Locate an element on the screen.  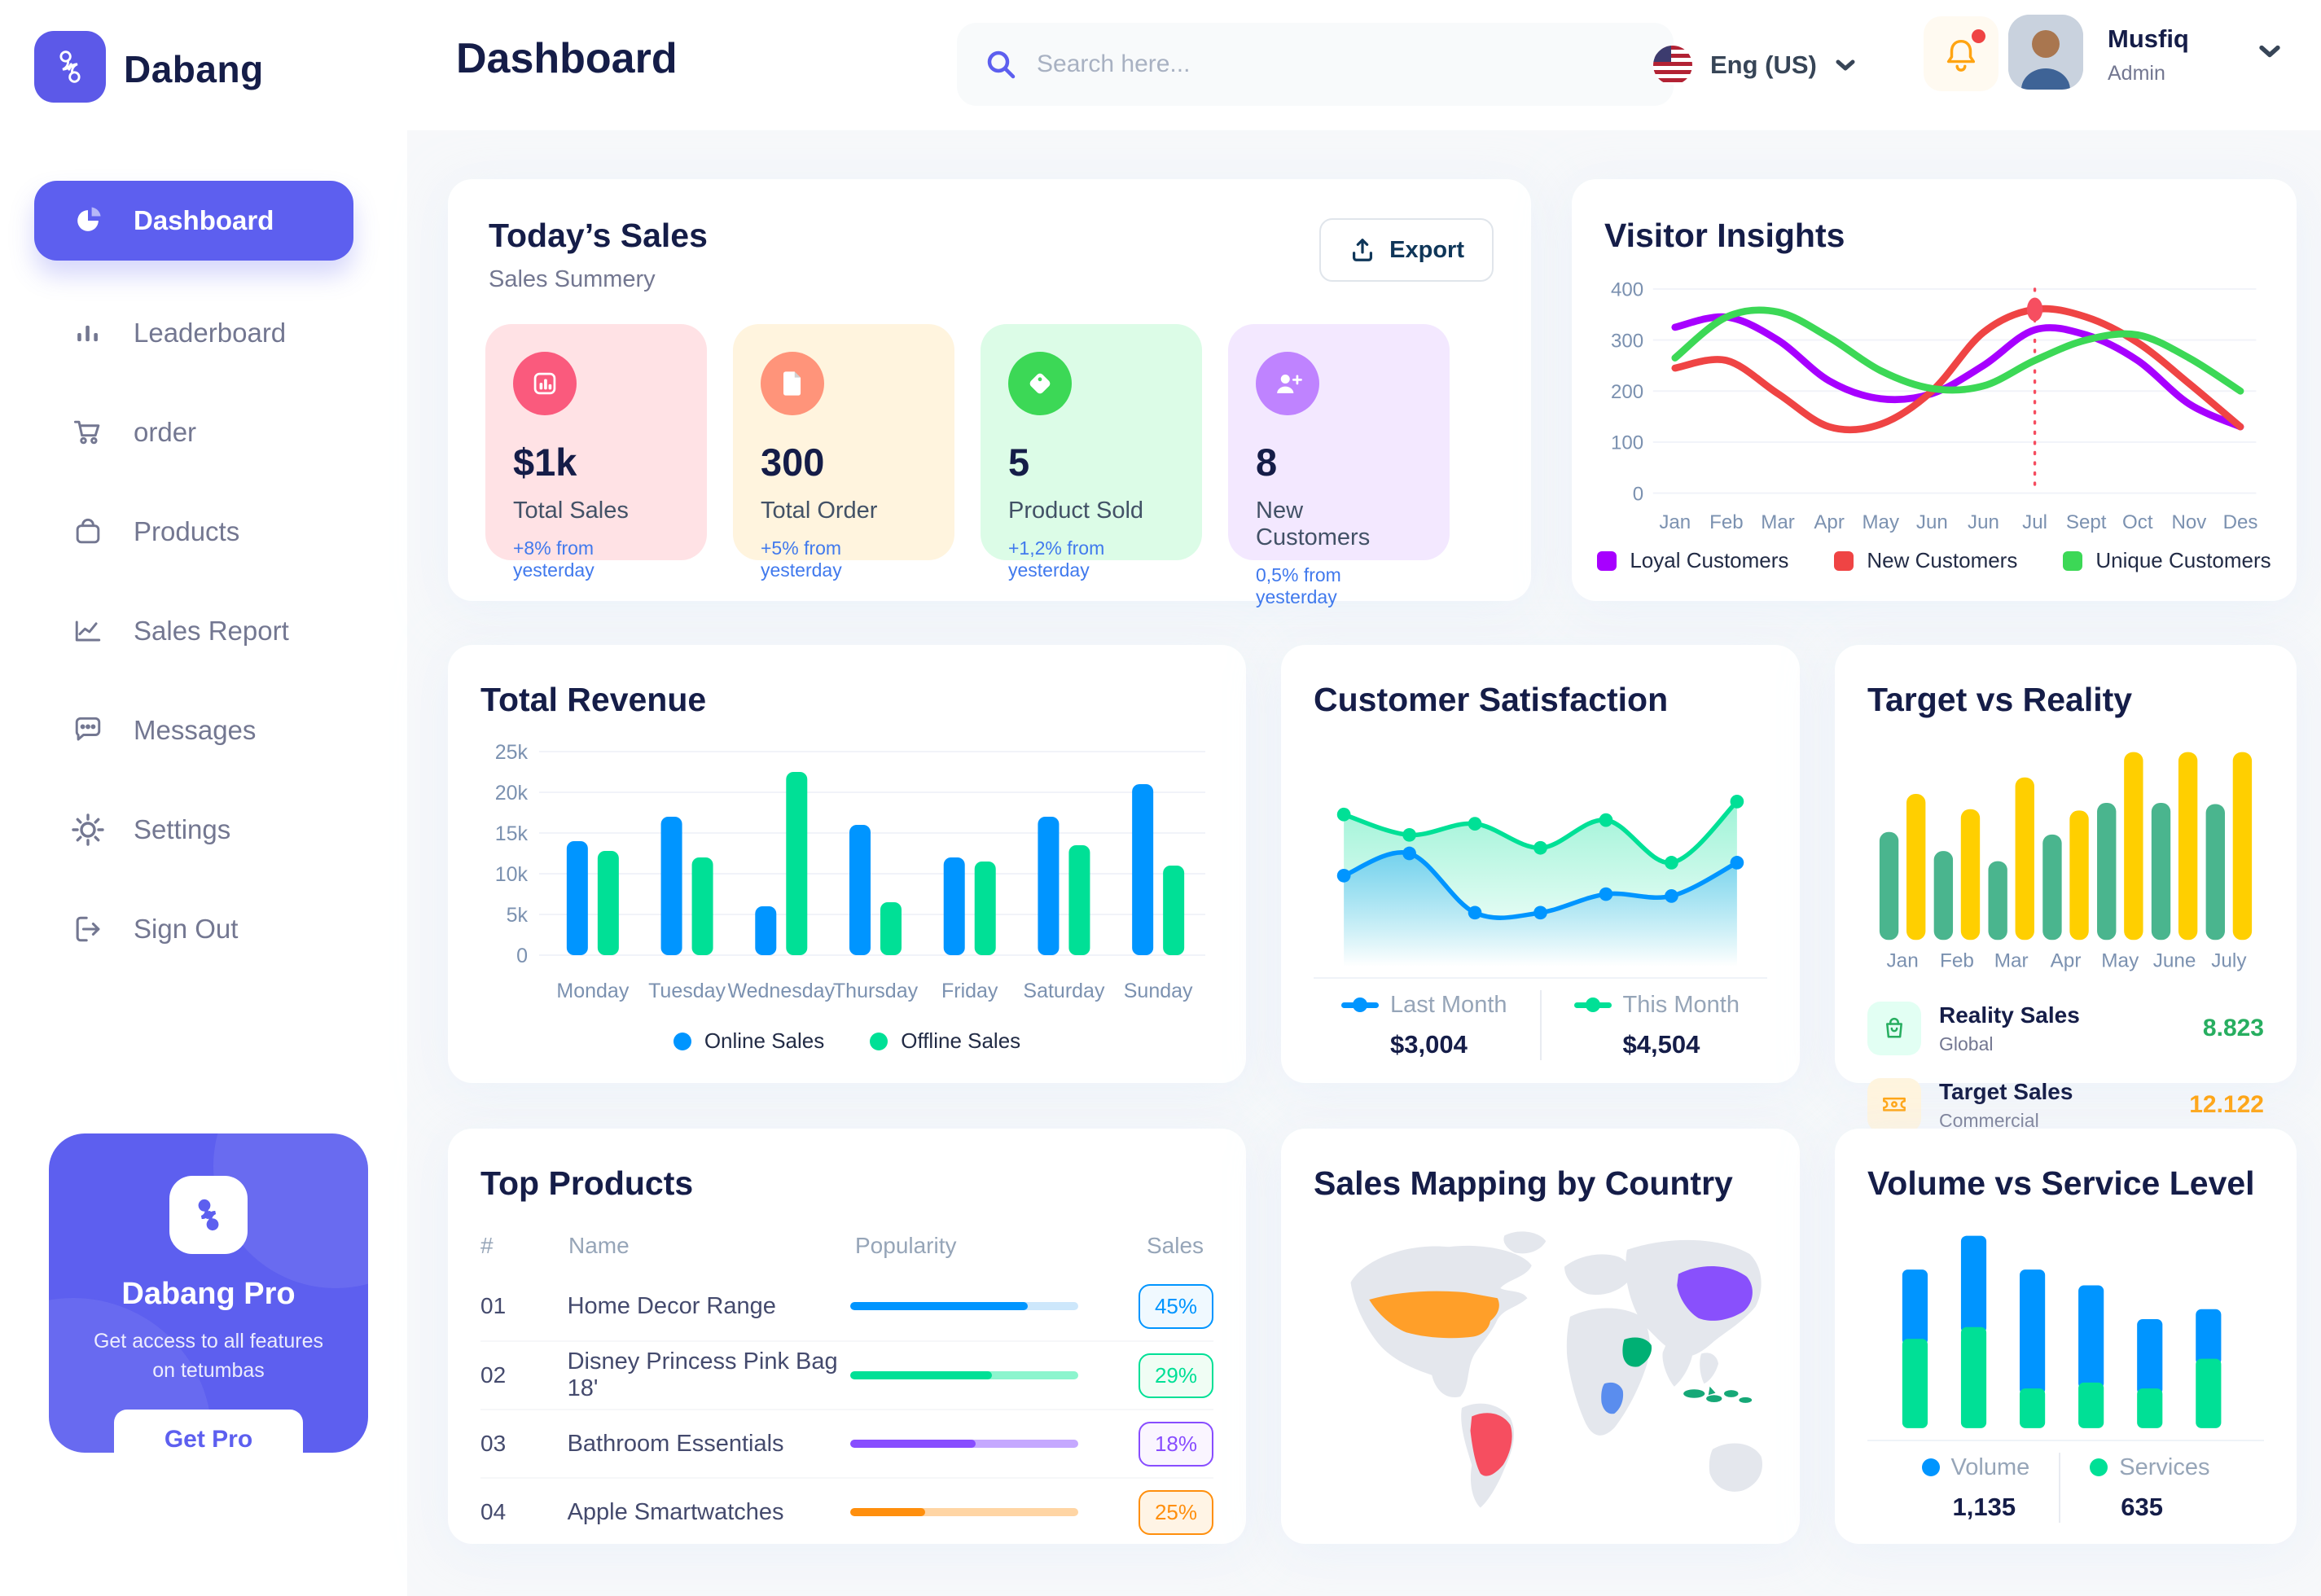
product-rank: 02 is located at coordinates (493, 1375).